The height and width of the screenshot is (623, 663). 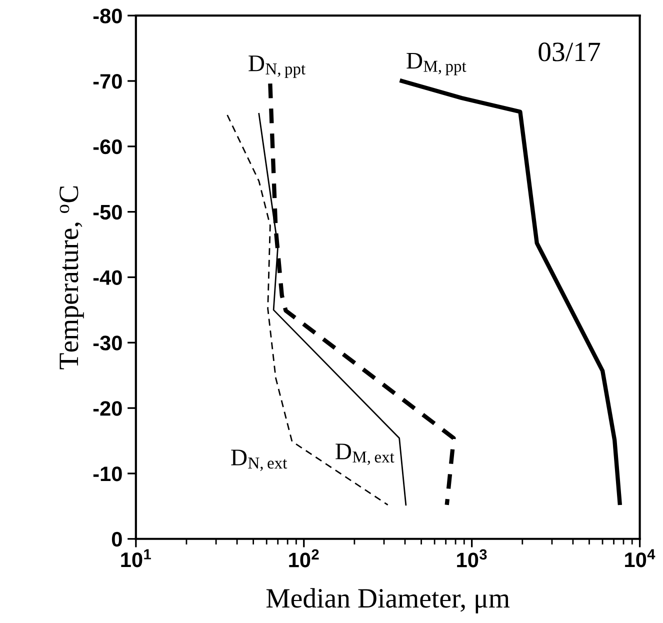 I want to click on y-tick-label: -20, so click(x=107, y=408).